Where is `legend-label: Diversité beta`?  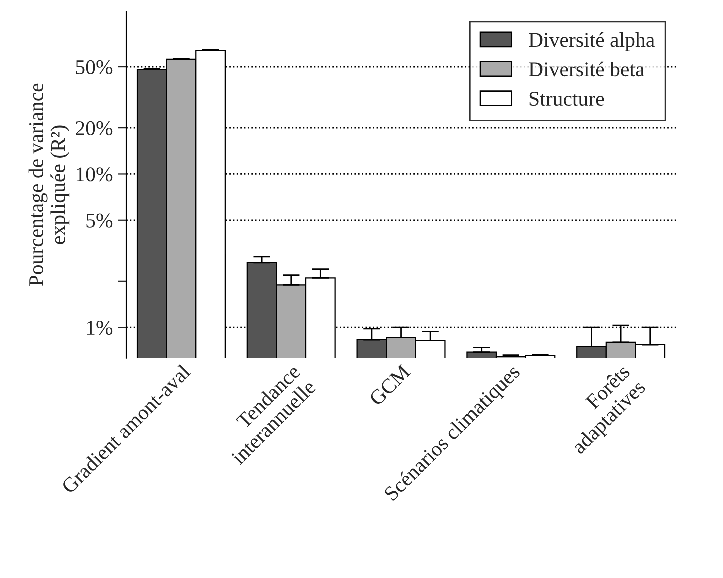
legend-label: Diversité beta is located at coordinates (586, 69).